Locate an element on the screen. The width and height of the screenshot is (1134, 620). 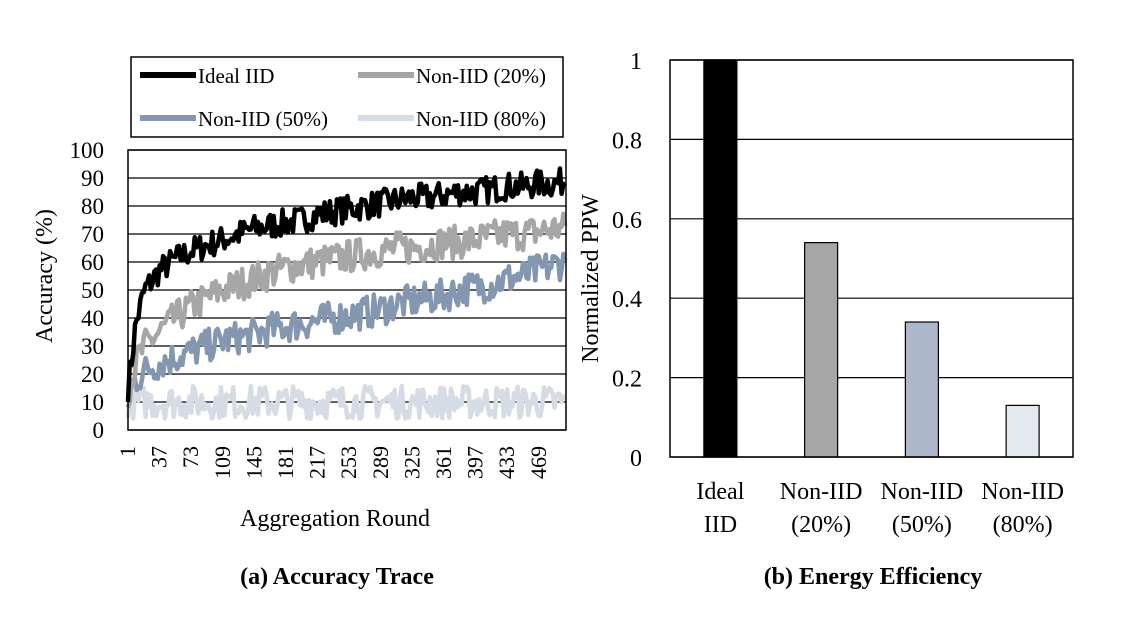
ppw-y-axis-label: Normalized PPW is located at coordinates (591, 278).